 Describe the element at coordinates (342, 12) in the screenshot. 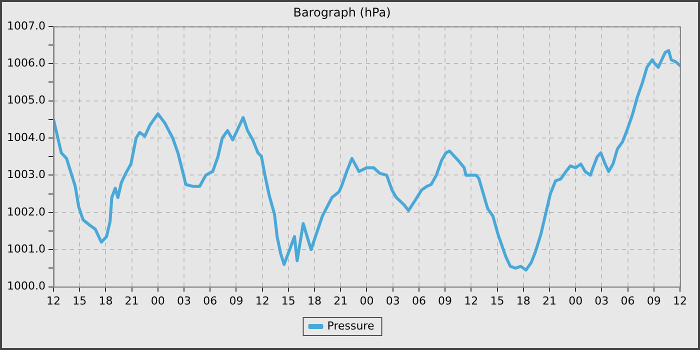

I see `chart-title: Barograph (hPa)` at that location.